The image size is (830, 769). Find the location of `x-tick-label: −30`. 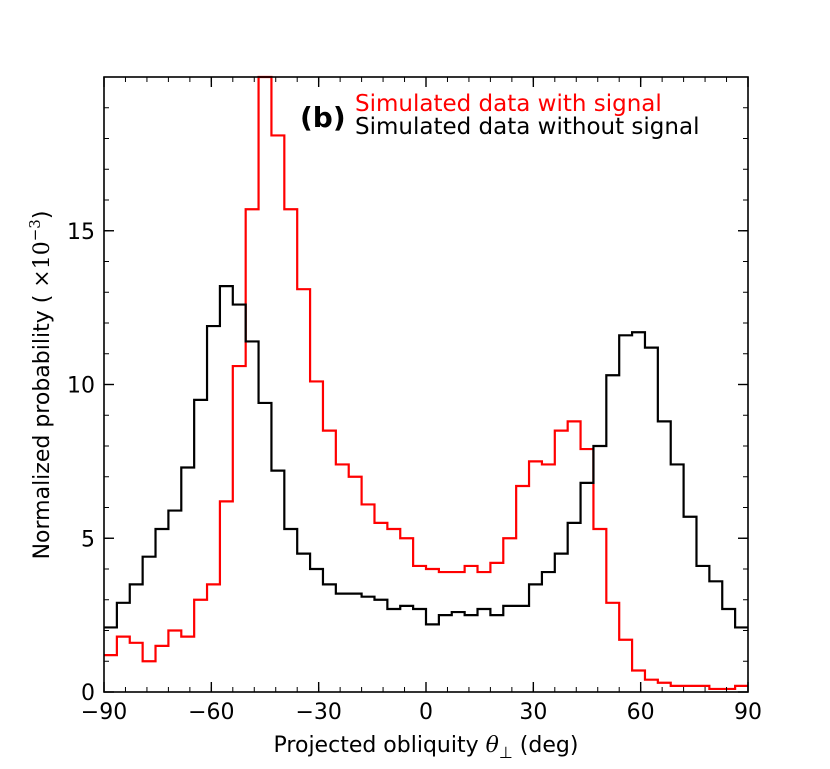

x-tick-label: −30 is located at coordinates (318, 712).